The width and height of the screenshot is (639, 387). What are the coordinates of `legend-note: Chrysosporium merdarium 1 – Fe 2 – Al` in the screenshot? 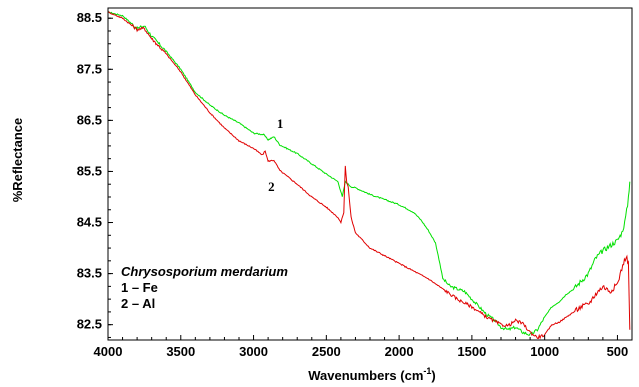 It's located at (204, 287).